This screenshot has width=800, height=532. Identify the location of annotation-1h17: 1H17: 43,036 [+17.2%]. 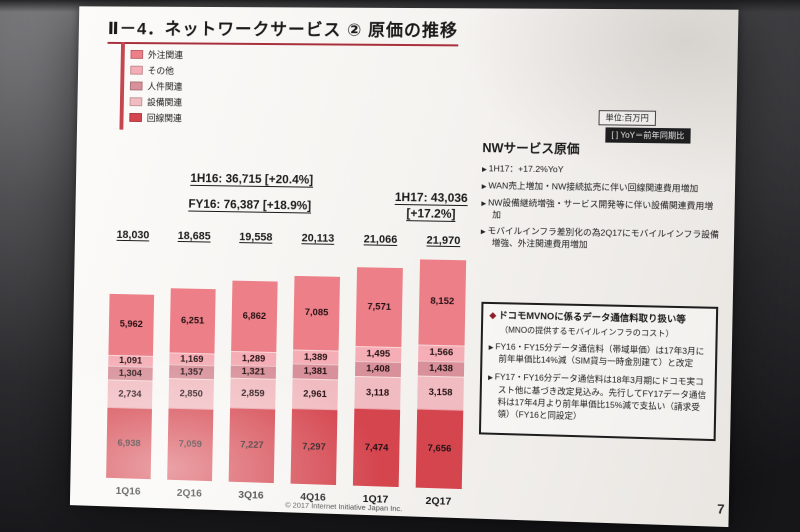
(431, 207).